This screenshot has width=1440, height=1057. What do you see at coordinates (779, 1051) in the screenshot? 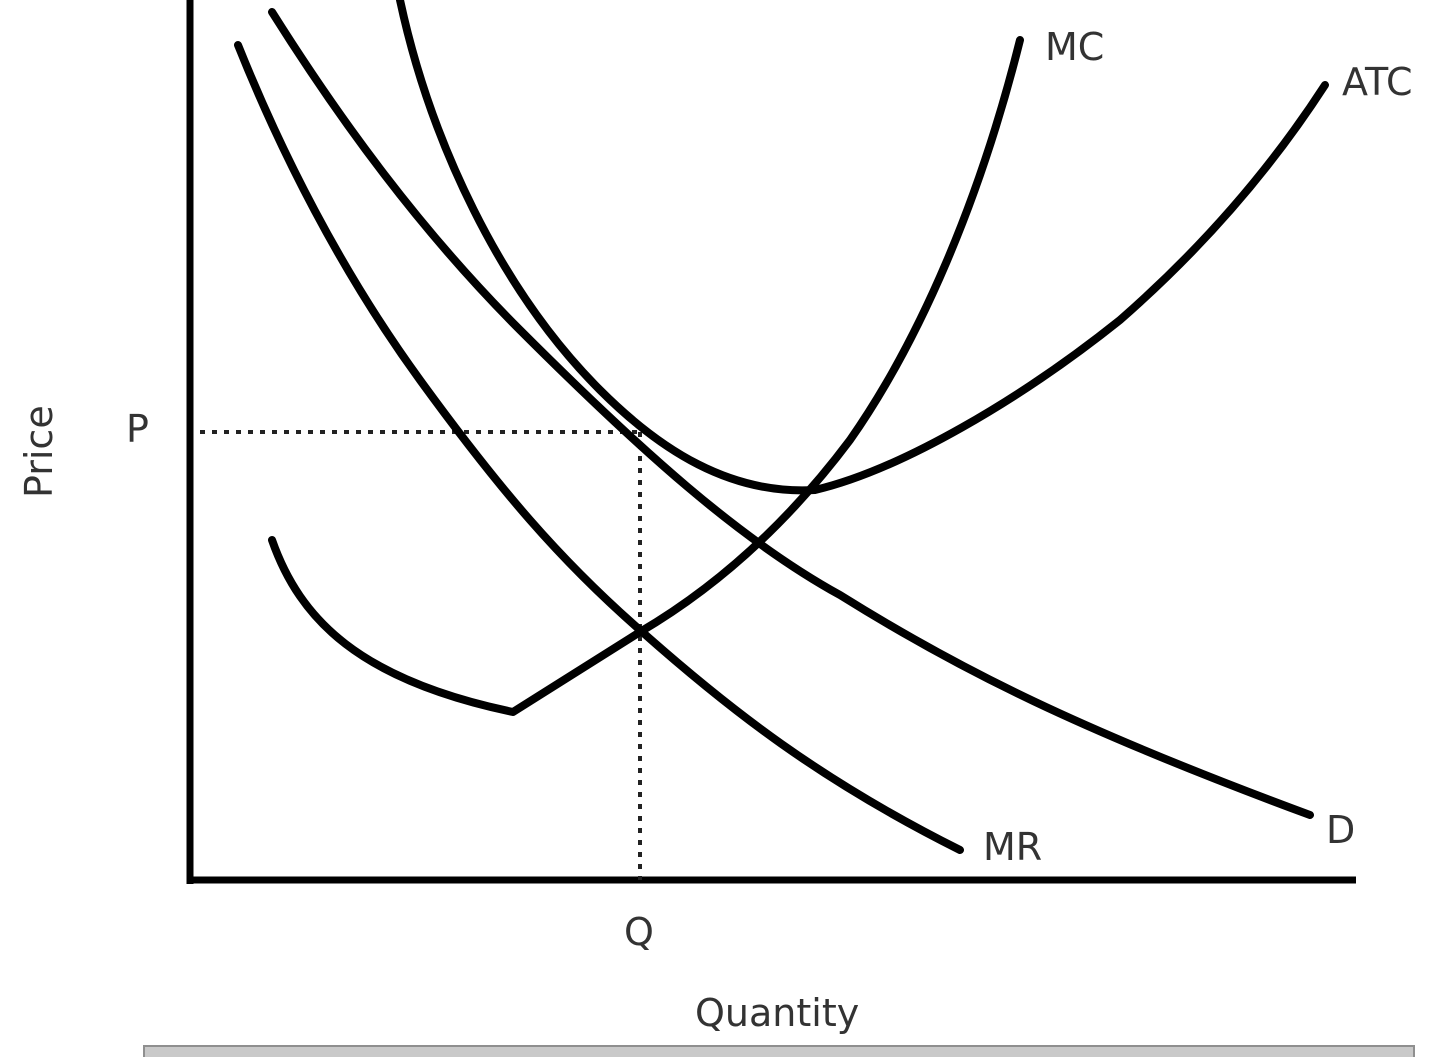
I see `bottom-panel-edge` at bounding box center [779, 1051].